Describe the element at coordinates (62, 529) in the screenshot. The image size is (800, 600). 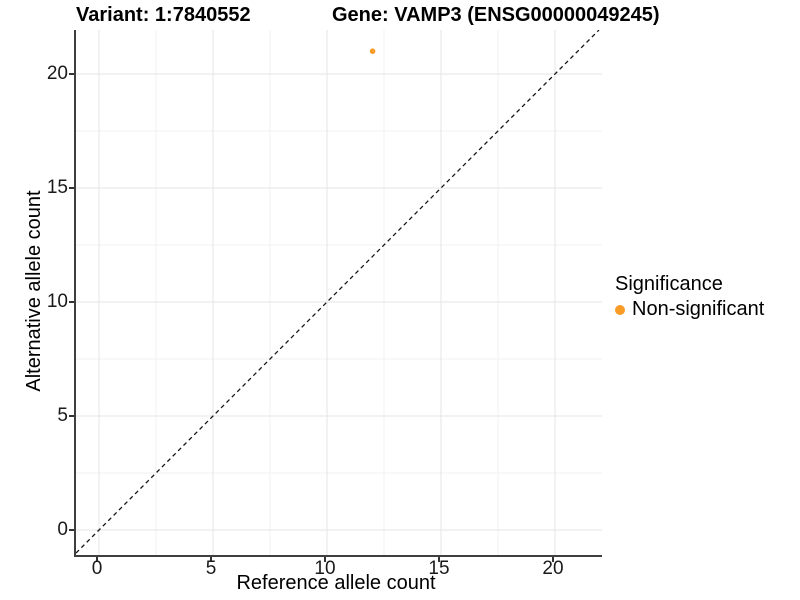
I see `y-tick-label: 0` at that location.